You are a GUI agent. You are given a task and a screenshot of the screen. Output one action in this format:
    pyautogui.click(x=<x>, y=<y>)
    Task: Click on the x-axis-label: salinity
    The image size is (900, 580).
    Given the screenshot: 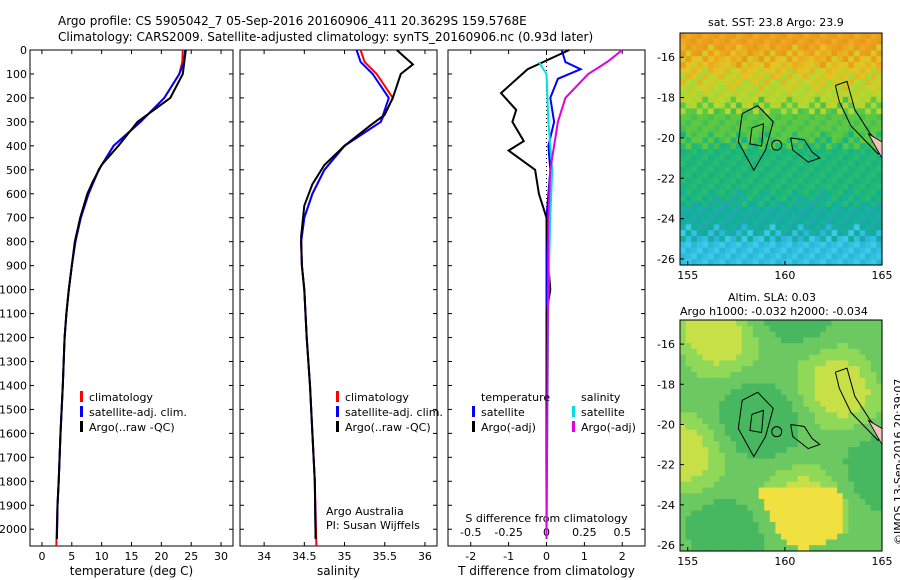 What is the action you would take?
    pyautogui.click(x=338, y=571)
    